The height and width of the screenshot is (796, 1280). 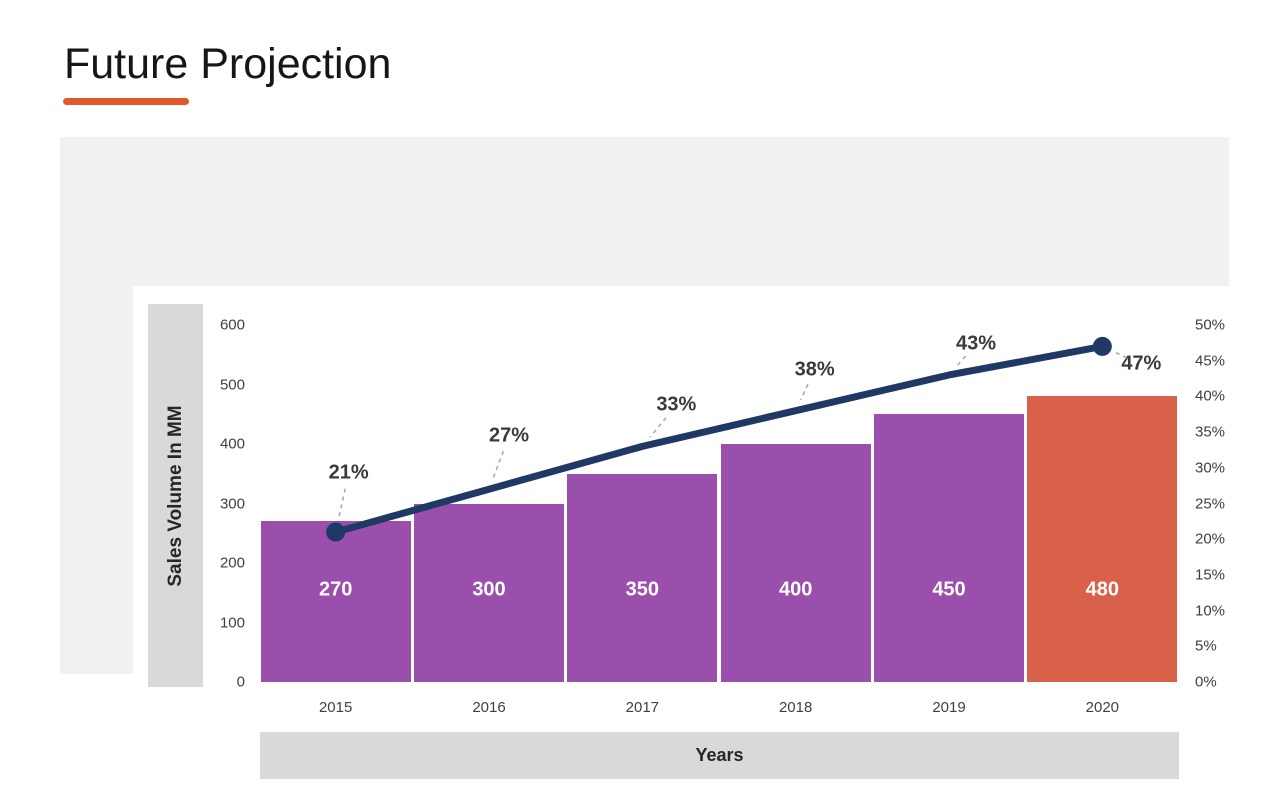 What do you see at coordinates (335, 589) in the screenshot?
I see `bar-value-label: 270` at bounding box center [335, 589].